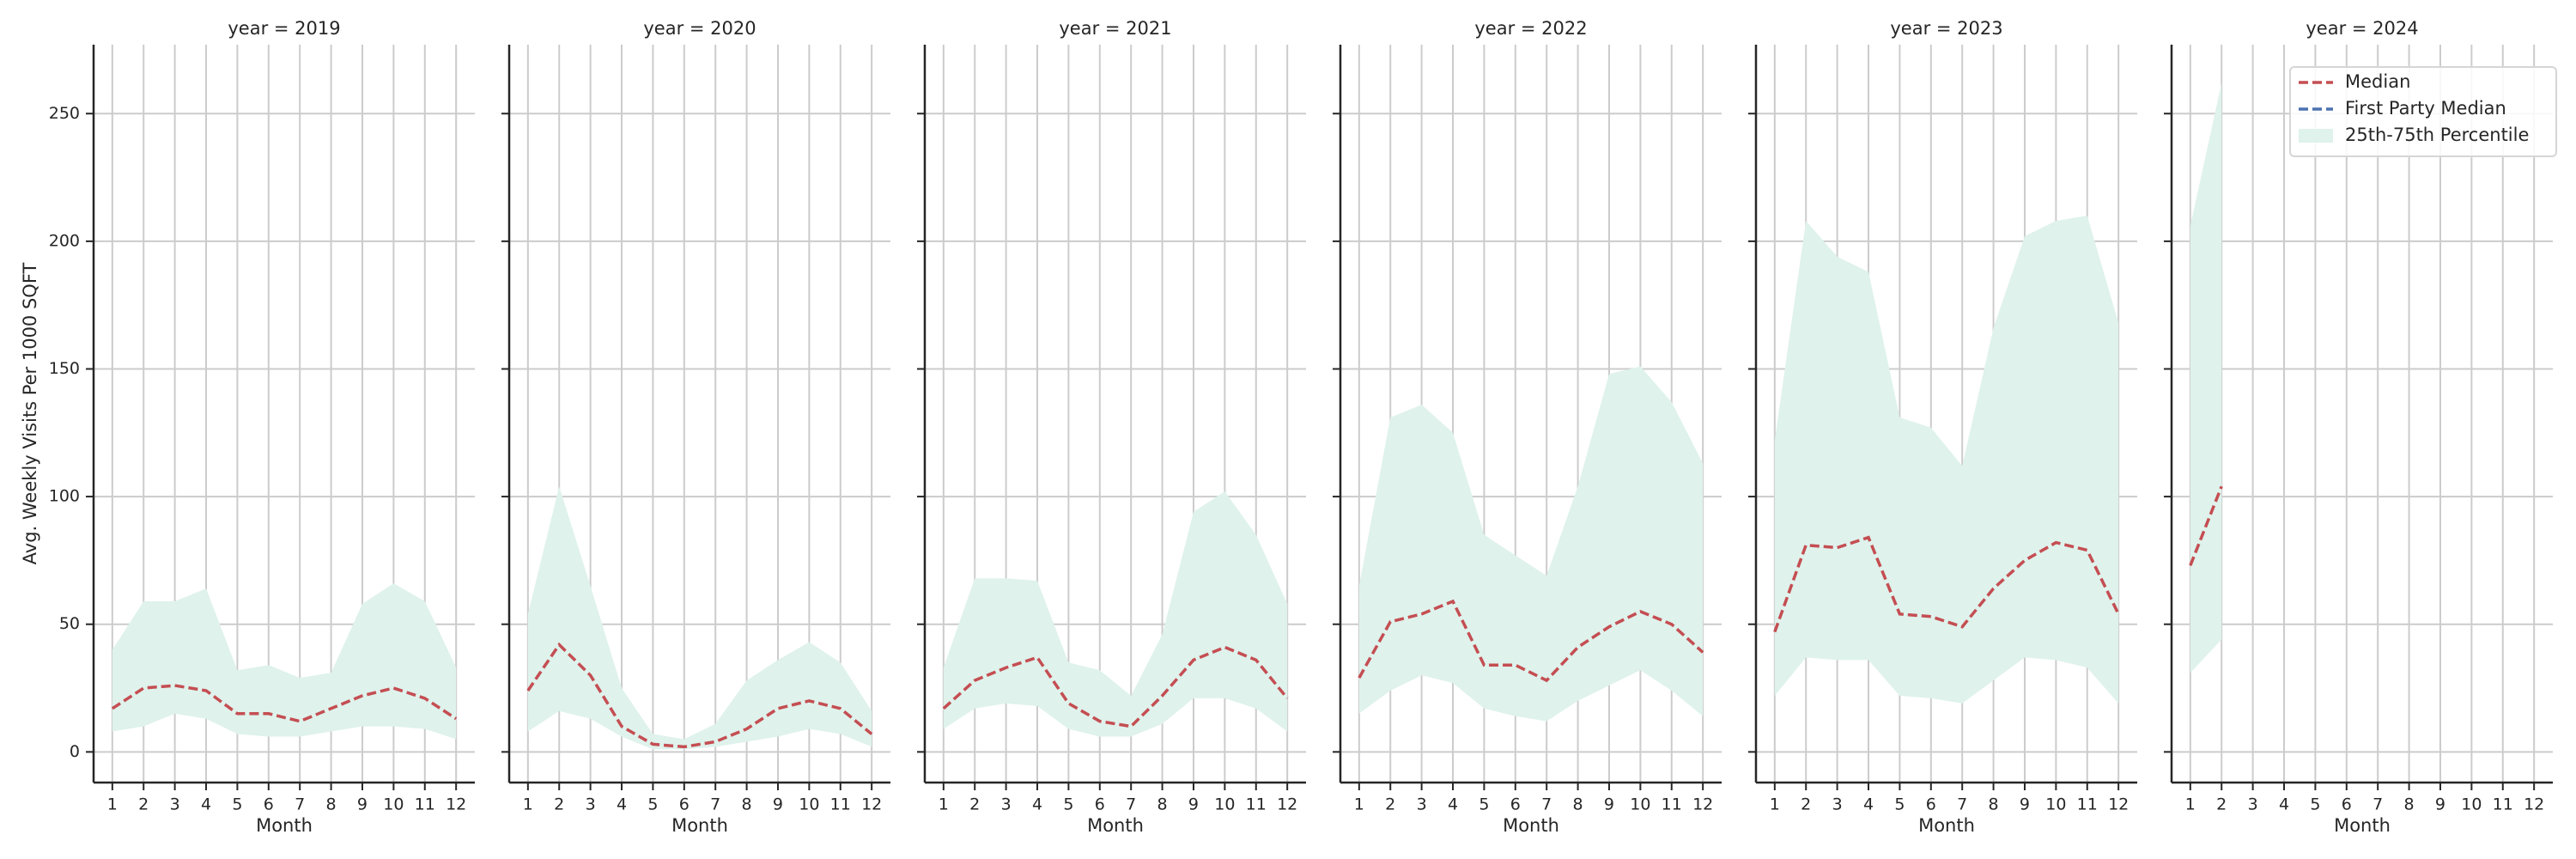 The width and height of the screenshot is (2576, 859). Describe the element at coordinates (700, 29) in the screenshot. I see `panel-title: year = 2020` at that location.